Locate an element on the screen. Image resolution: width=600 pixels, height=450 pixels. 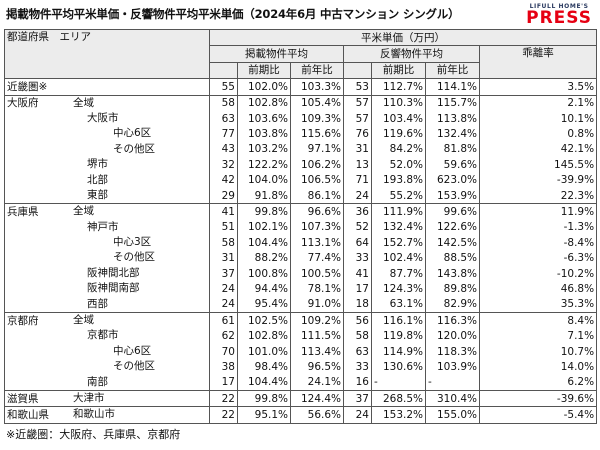
listed-prev-year-cell: 109.2% is located at coordinates (317, 320).